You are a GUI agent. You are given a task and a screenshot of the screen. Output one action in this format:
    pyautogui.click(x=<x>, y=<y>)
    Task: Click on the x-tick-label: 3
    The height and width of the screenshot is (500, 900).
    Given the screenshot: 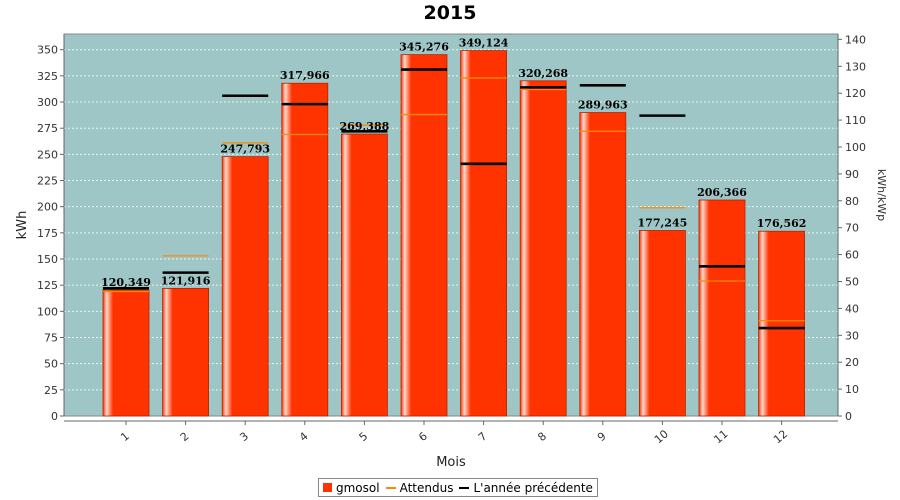 What is the action you would take?
    pyautogui.click(x=244, y=437)
    